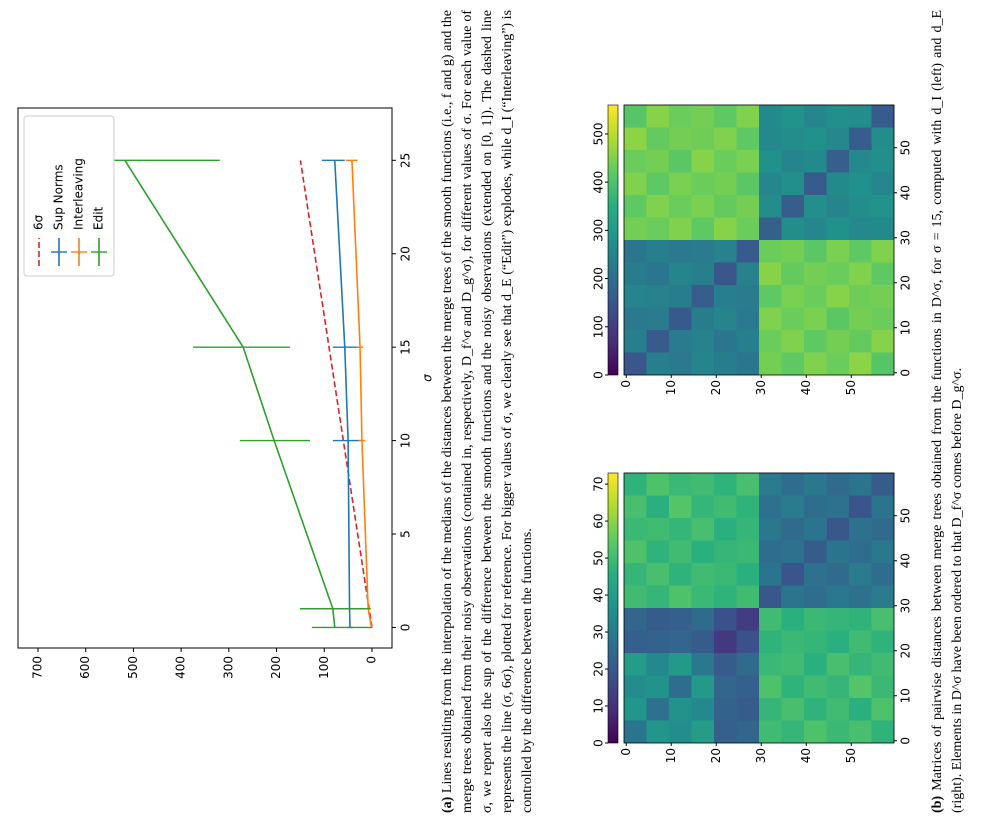  I want to click on colorbar-tick-label: 10, so click(599, 705).